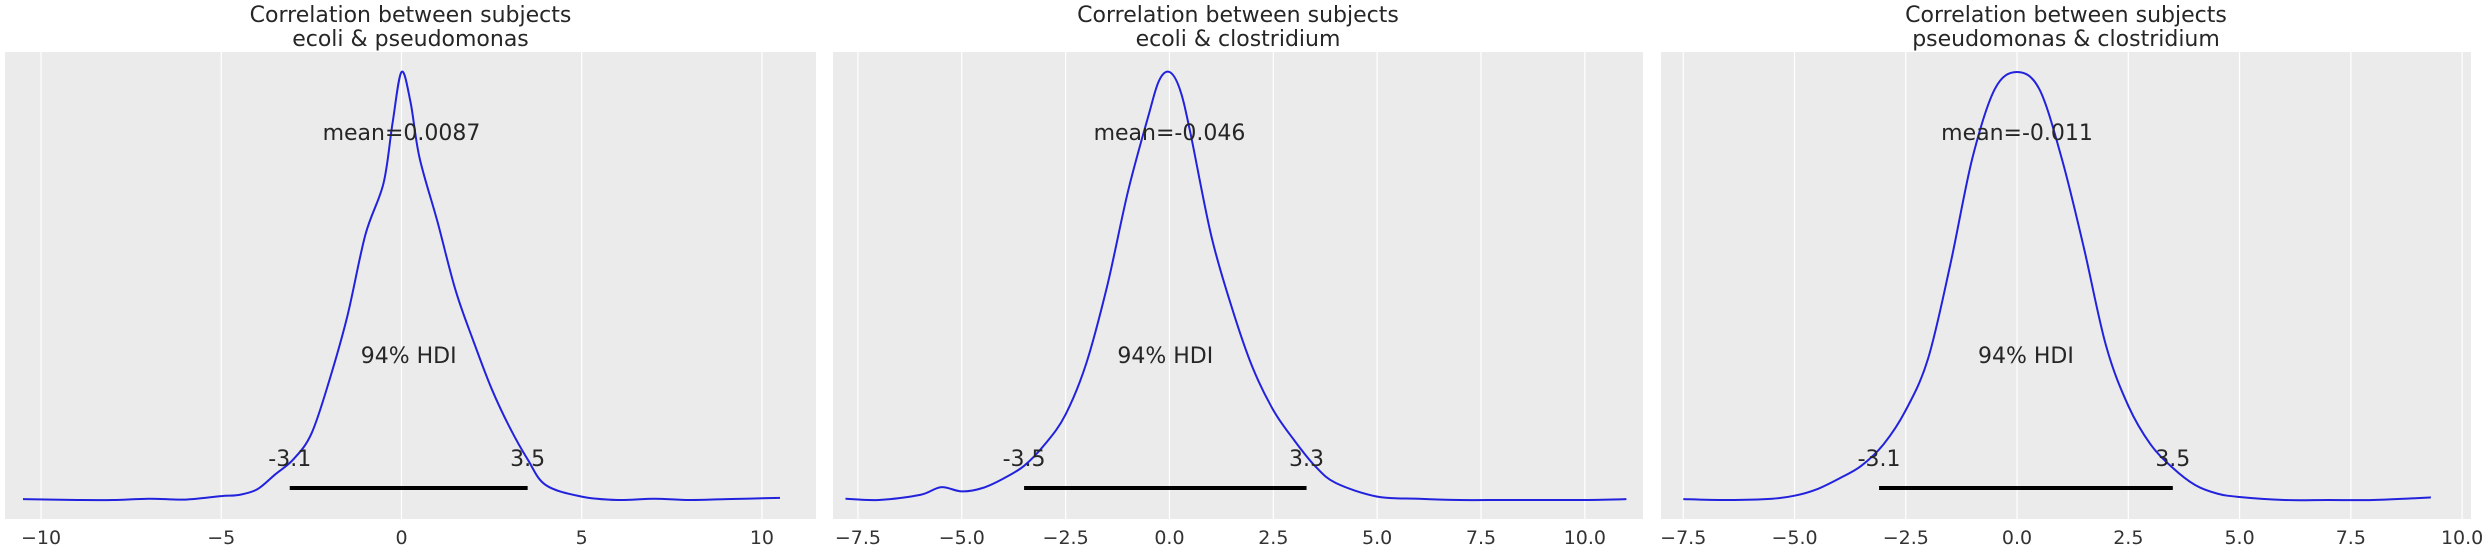 The height and width of the screenshot is (552, 2484). Describe the element at coordinates (582, 538) in the screenshot. I see `x-tick-label: 5` at that location.